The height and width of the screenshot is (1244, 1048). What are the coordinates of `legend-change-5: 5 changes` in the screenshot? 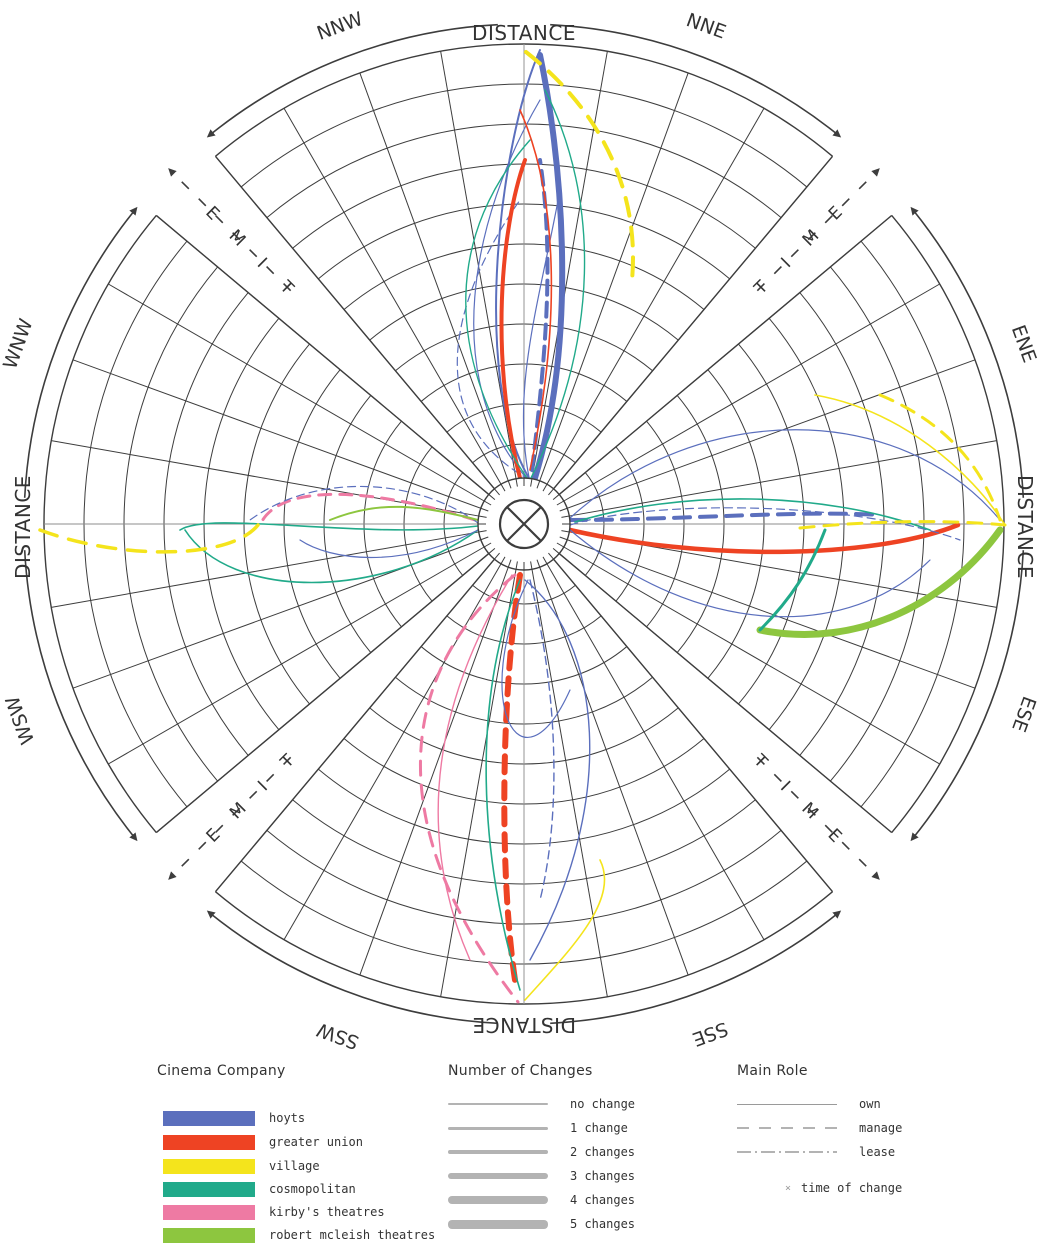 It's located at (541, 1224).